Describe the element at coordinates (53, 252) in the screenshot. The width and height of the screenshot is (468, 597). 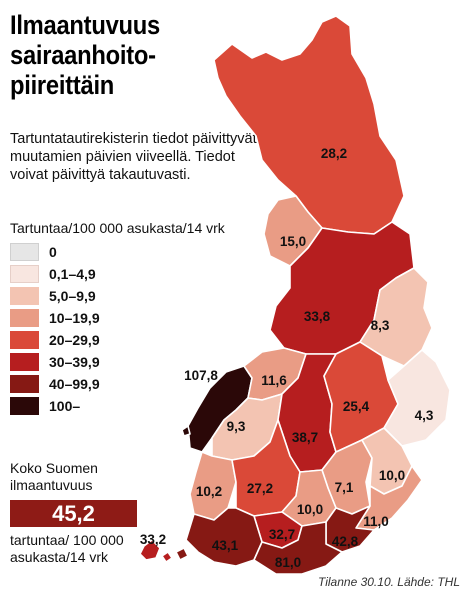
I see `legend-label: 0` at that location.